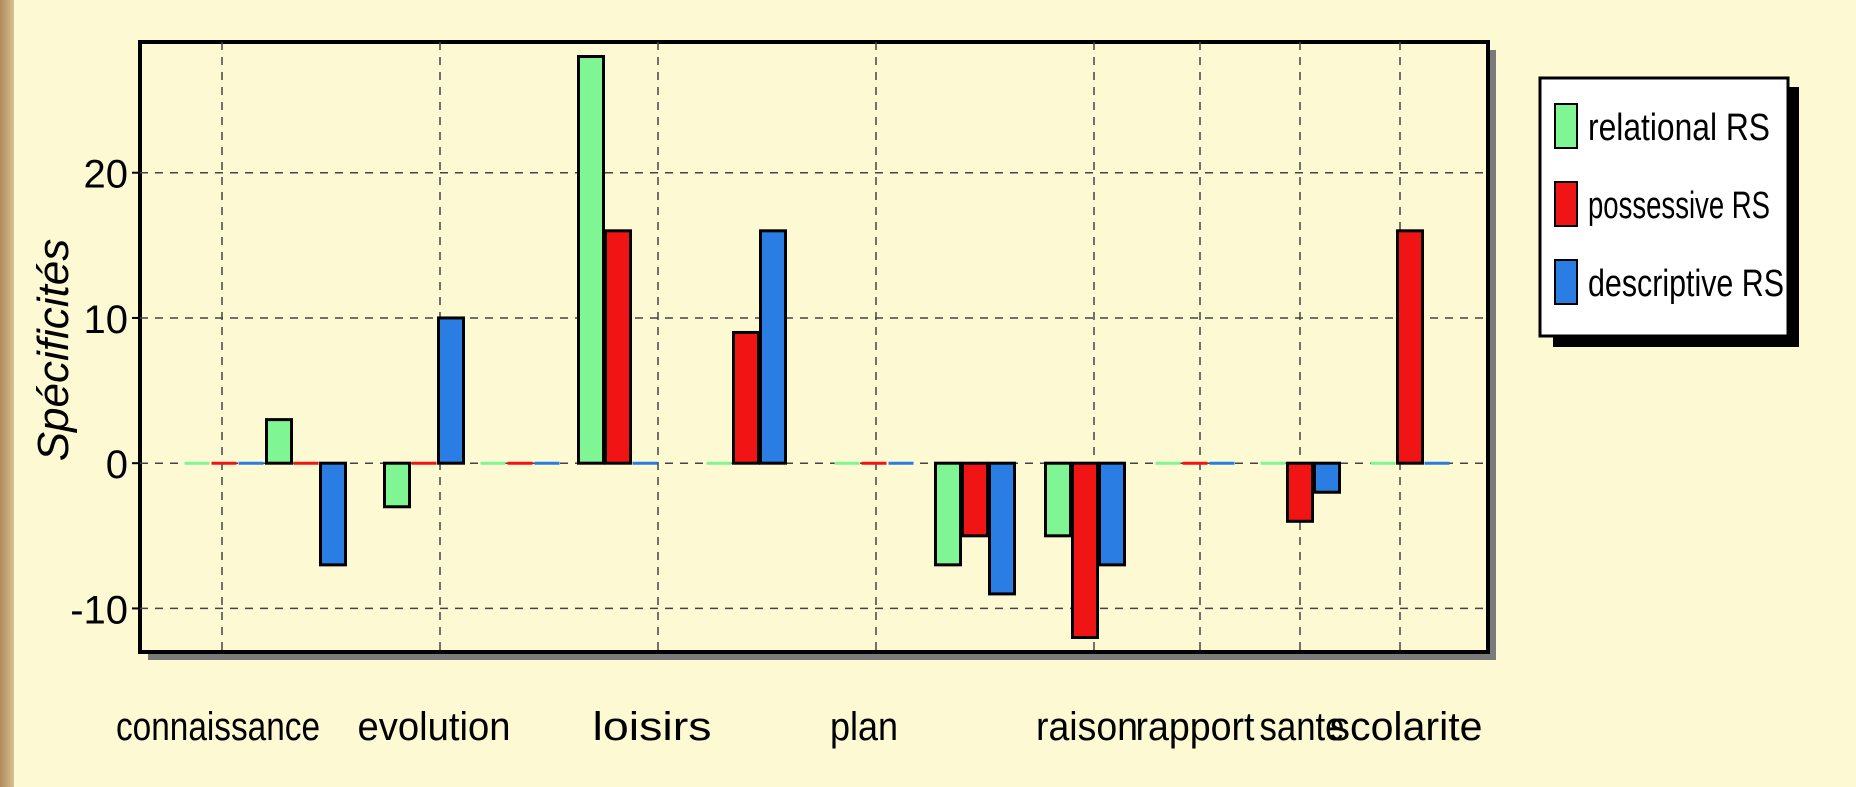 The height and width of the screenshot is (787, 1856). I want to click on legend: relational RS possessive RS descriptive RS, so click(1669, 204).